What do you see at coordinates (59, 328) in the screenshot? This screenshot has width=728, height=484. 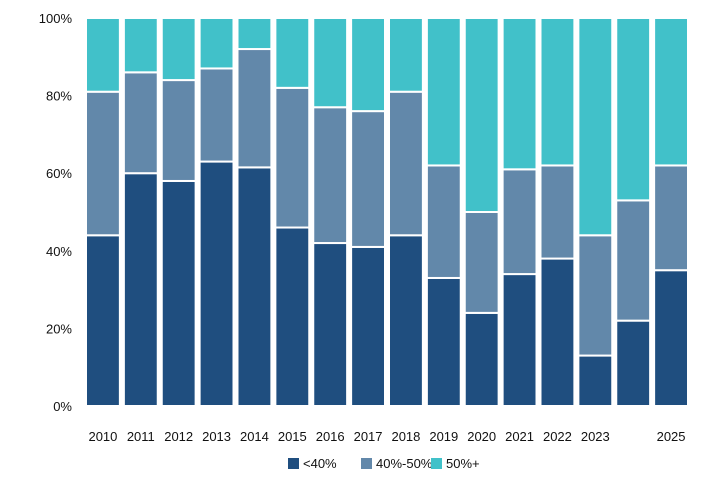 I see `y-tick-label: 20%` at bounding box center [59, 328].